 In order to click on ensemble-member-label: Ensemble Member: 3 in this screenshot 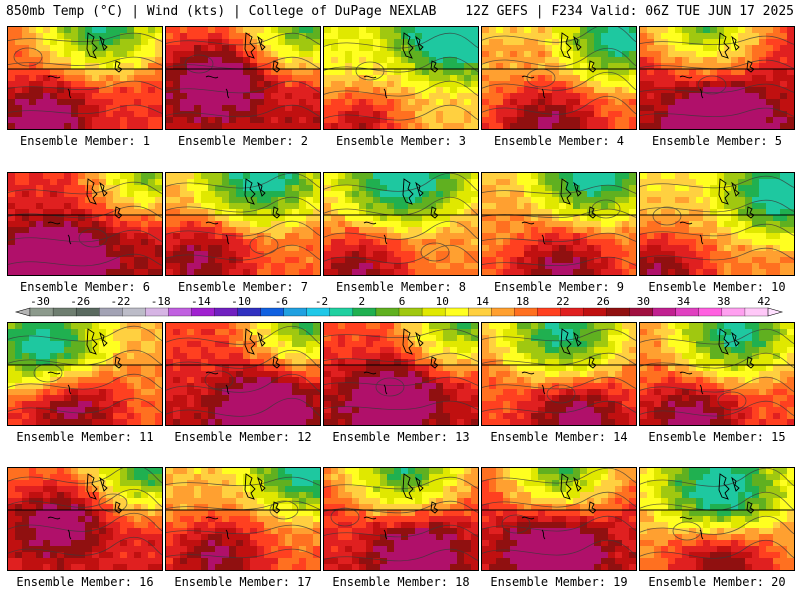, I will do `click(401, 141)`.